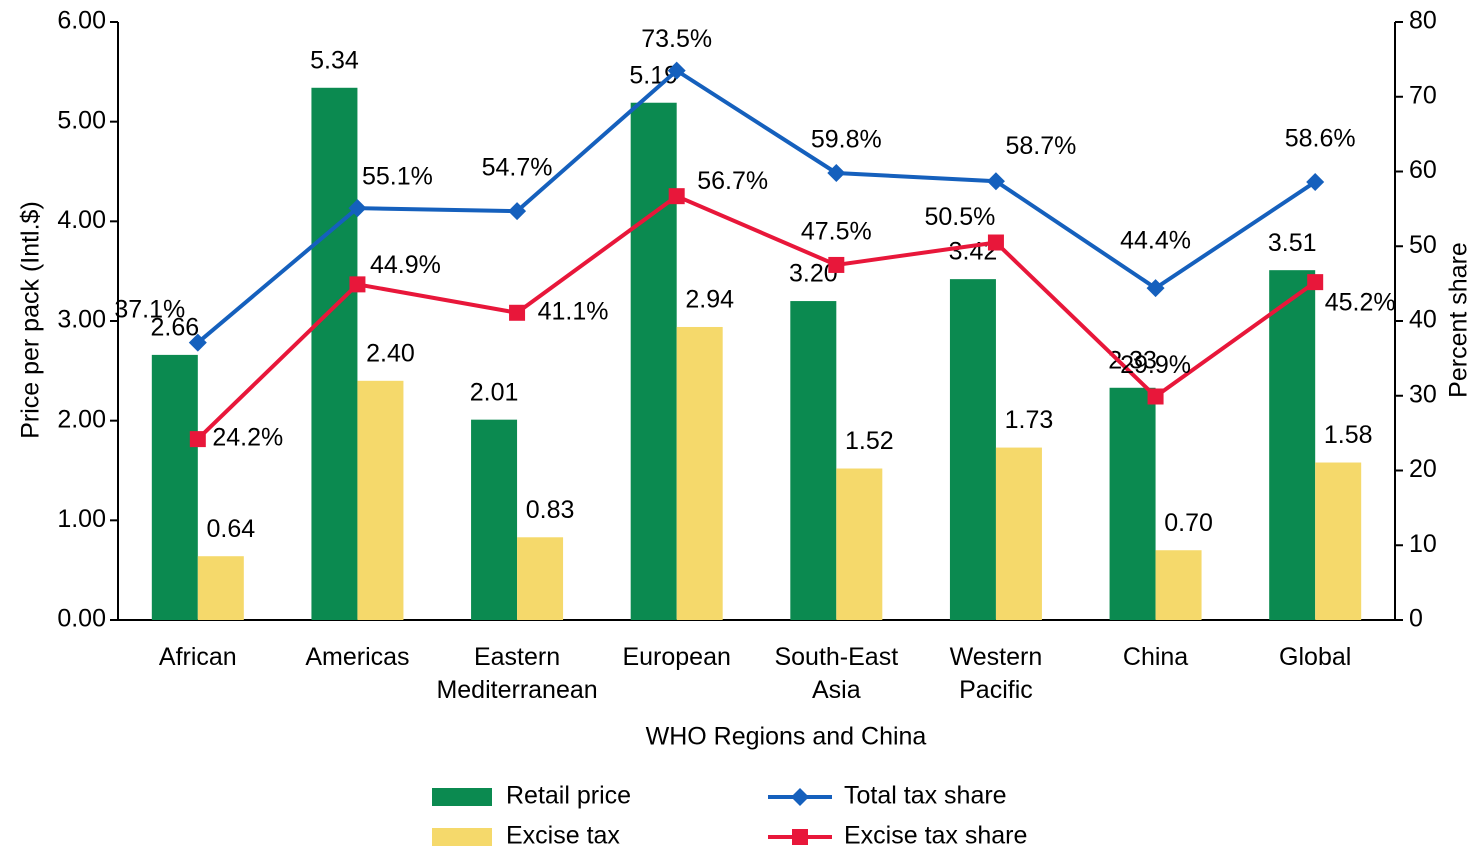 The width and height of the screenshot is (1474, 850). Describe the element at coordinates (676, 657) in the screenshot. I see `x-tick-label: European` at that location.